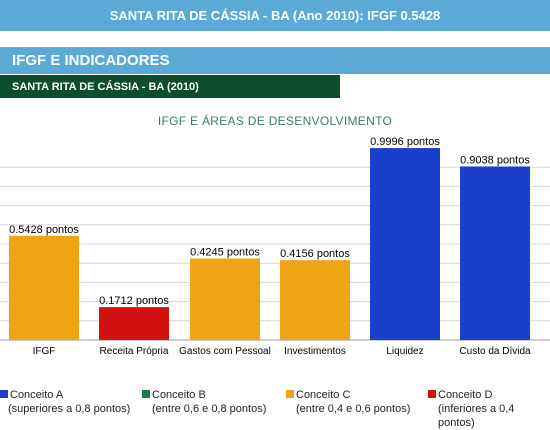 The width and height of the screenshot is (550, 430). What do you see at coordinates (4, 394) in the screenshot?
I see `legend-swatch-a` at bounding box center [4, 394].